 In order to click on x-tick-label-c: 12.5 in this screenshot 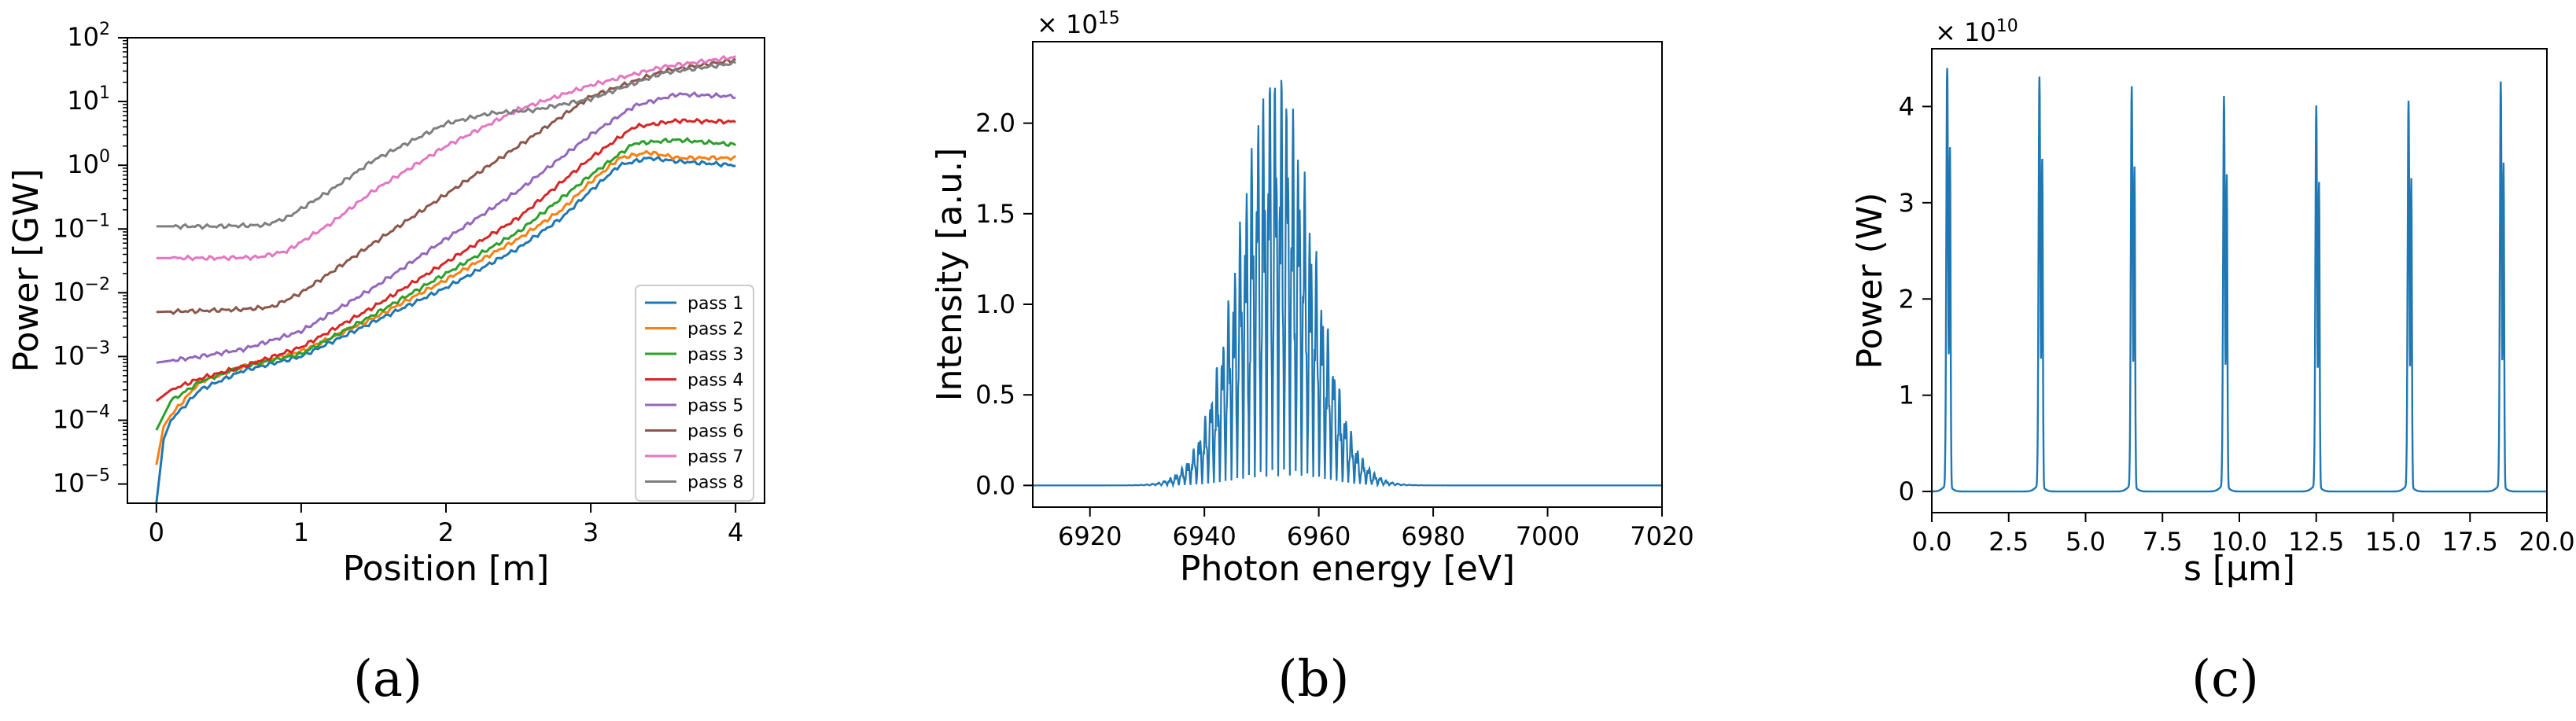, I will do `click(2316, 542)`.